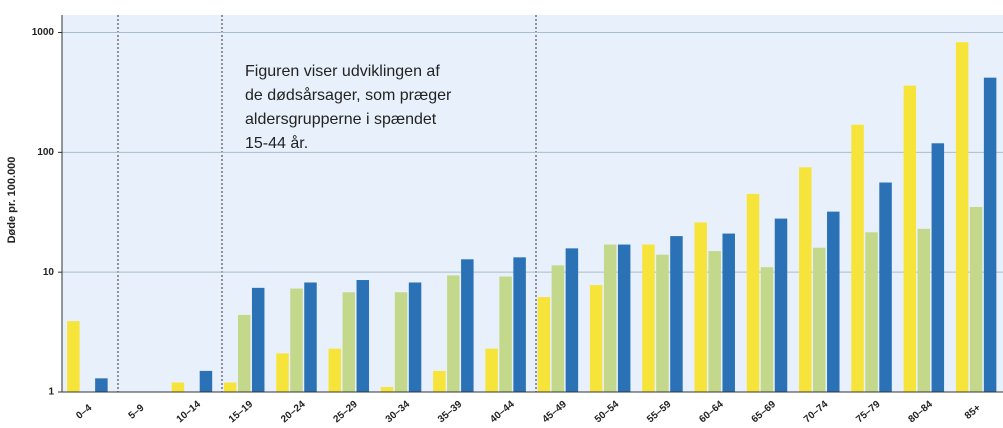 Image resolution: width=1003 pixels, height=428 pixels. I want to click on x-tick-label: 10–14, so click(189, 412).